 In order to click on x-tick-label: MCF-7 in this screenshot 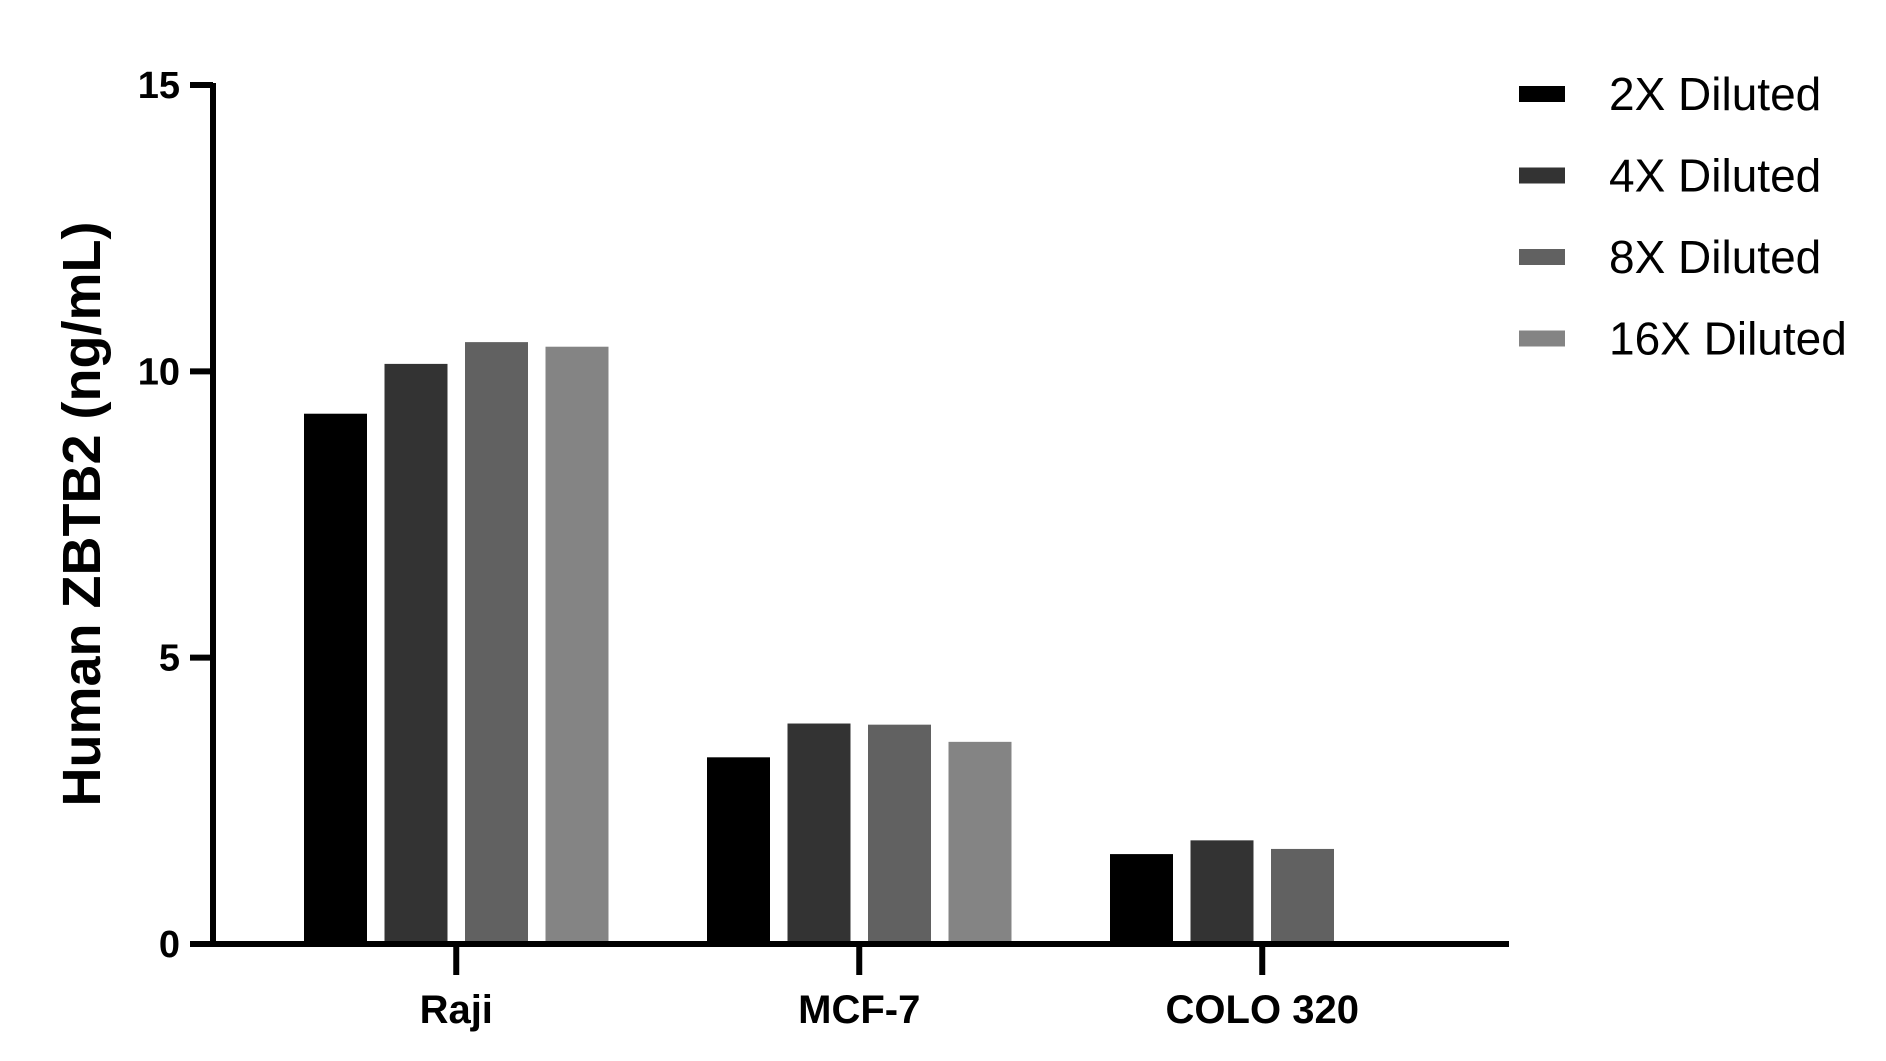, I will do `click(859, 1010)`.